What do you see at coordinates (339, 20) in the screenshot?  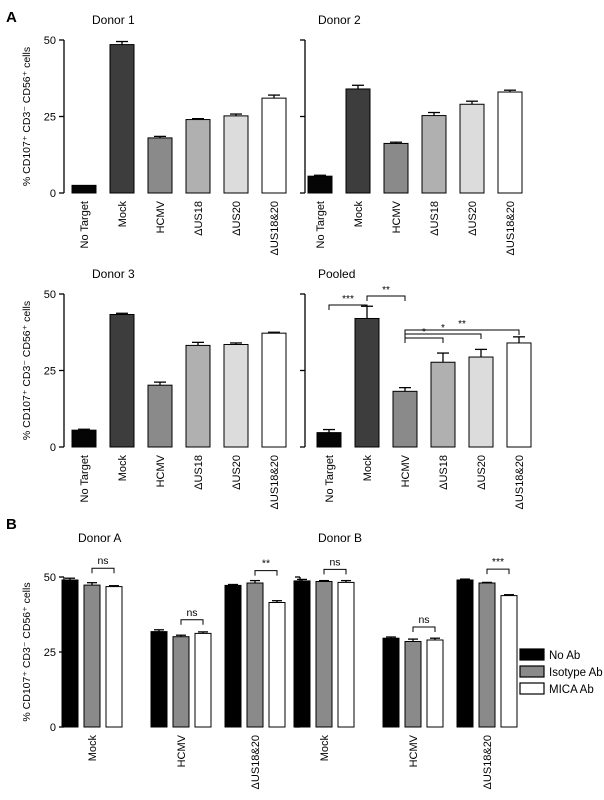 I see `chart-title: Donor 2` at bounding box center [339, 20].